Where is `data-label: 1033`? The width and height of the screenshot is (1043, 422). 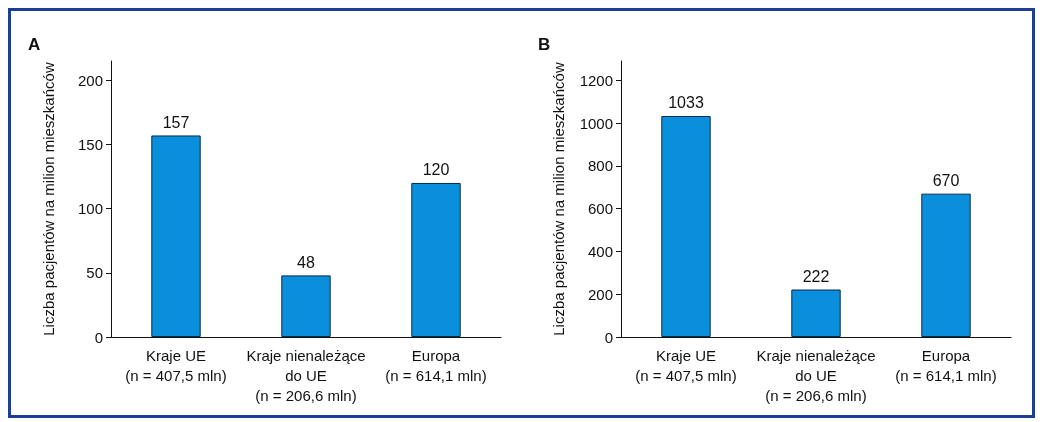
data-label: 1033 is located at coordinates (686, 103).